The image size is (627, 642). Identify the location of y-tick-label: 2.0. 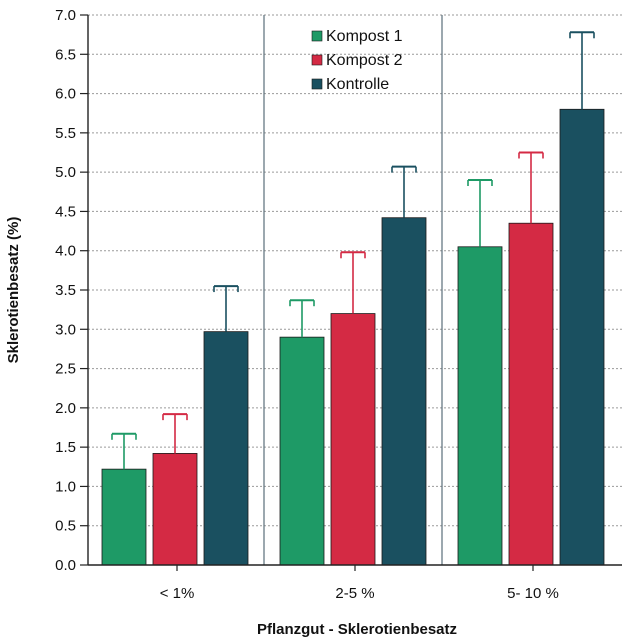
(65, 408).